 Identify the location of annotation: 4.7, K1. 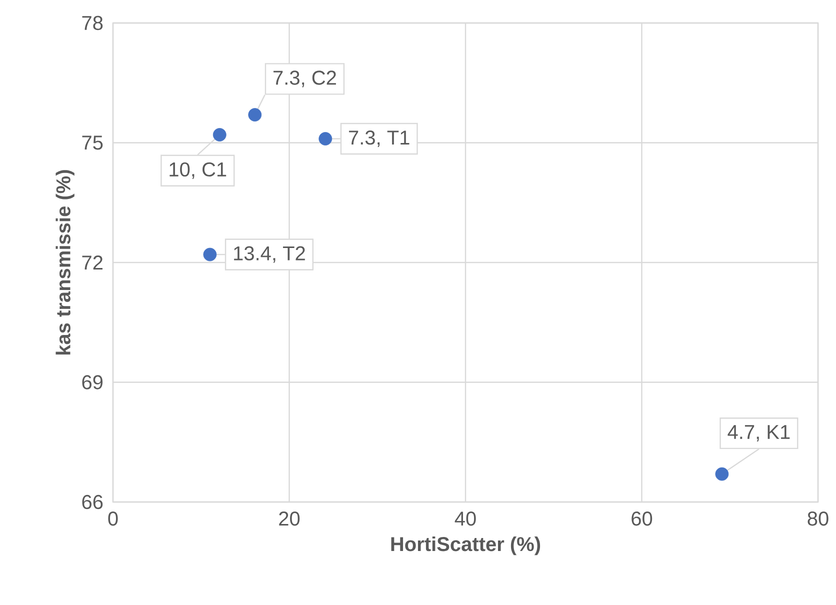
(759, 433).